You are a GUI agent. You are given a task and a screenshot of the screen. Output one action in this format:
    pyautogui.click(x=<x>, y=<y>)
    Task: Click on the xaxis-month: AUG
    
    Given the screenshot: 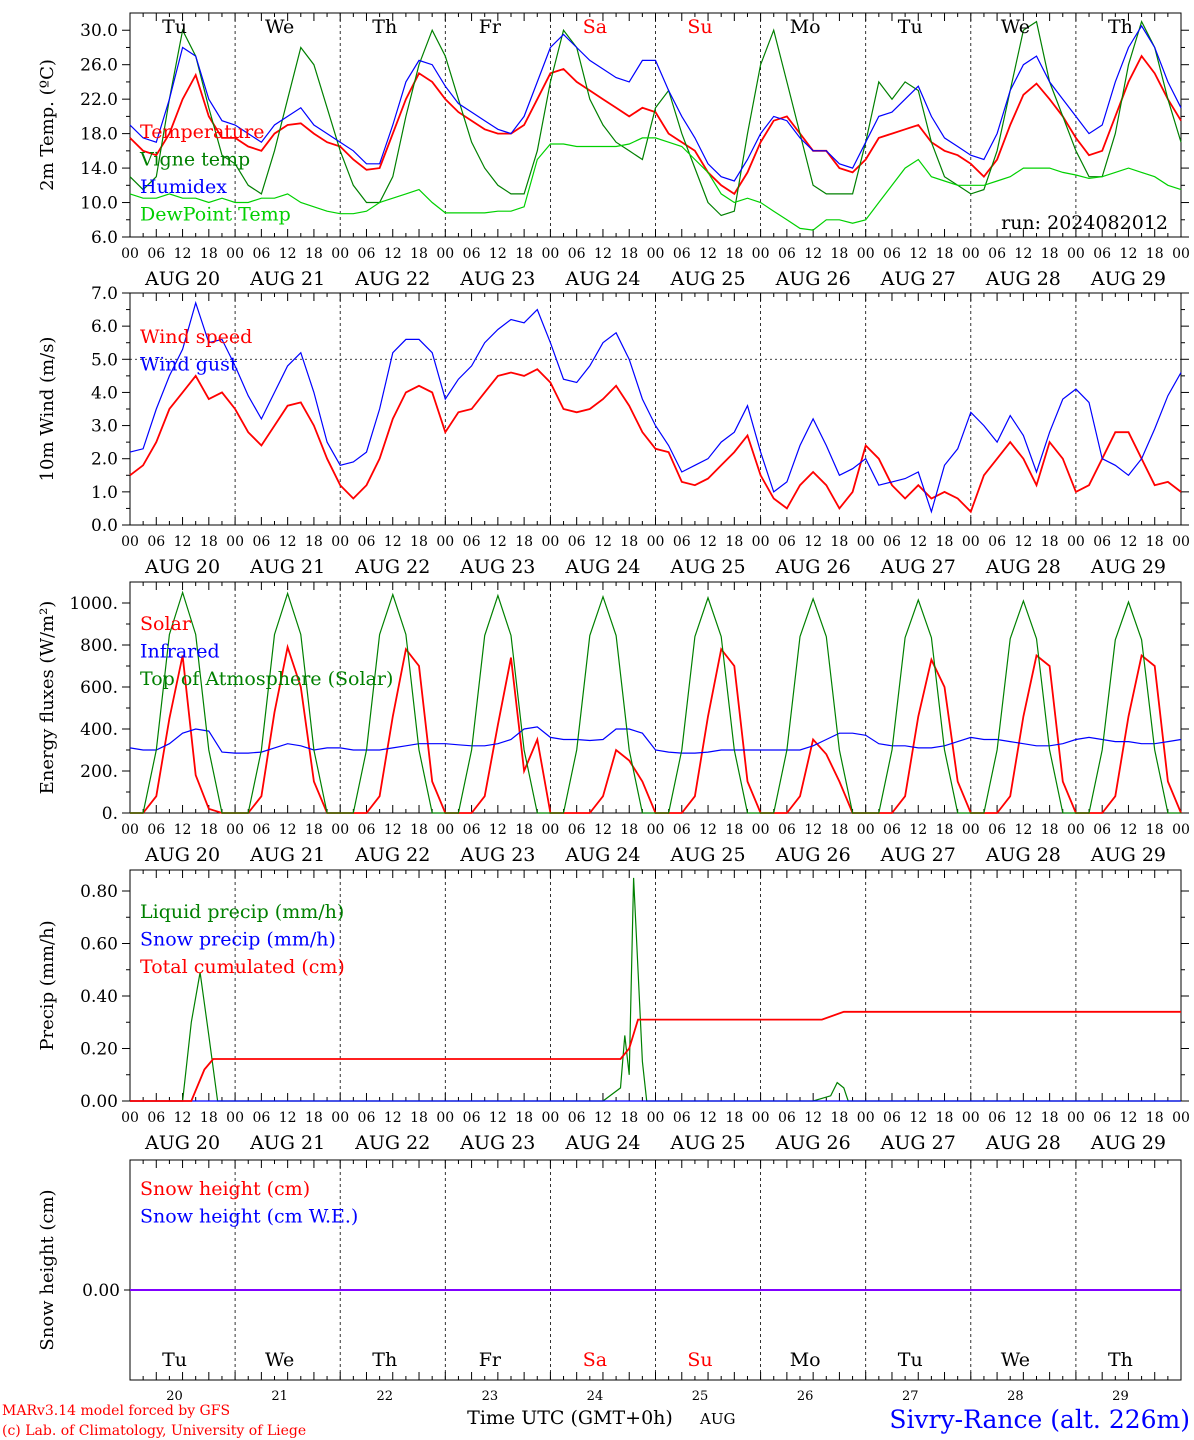 What is the action you would take?
    pyautogui.click(x=717, y=1419)
    